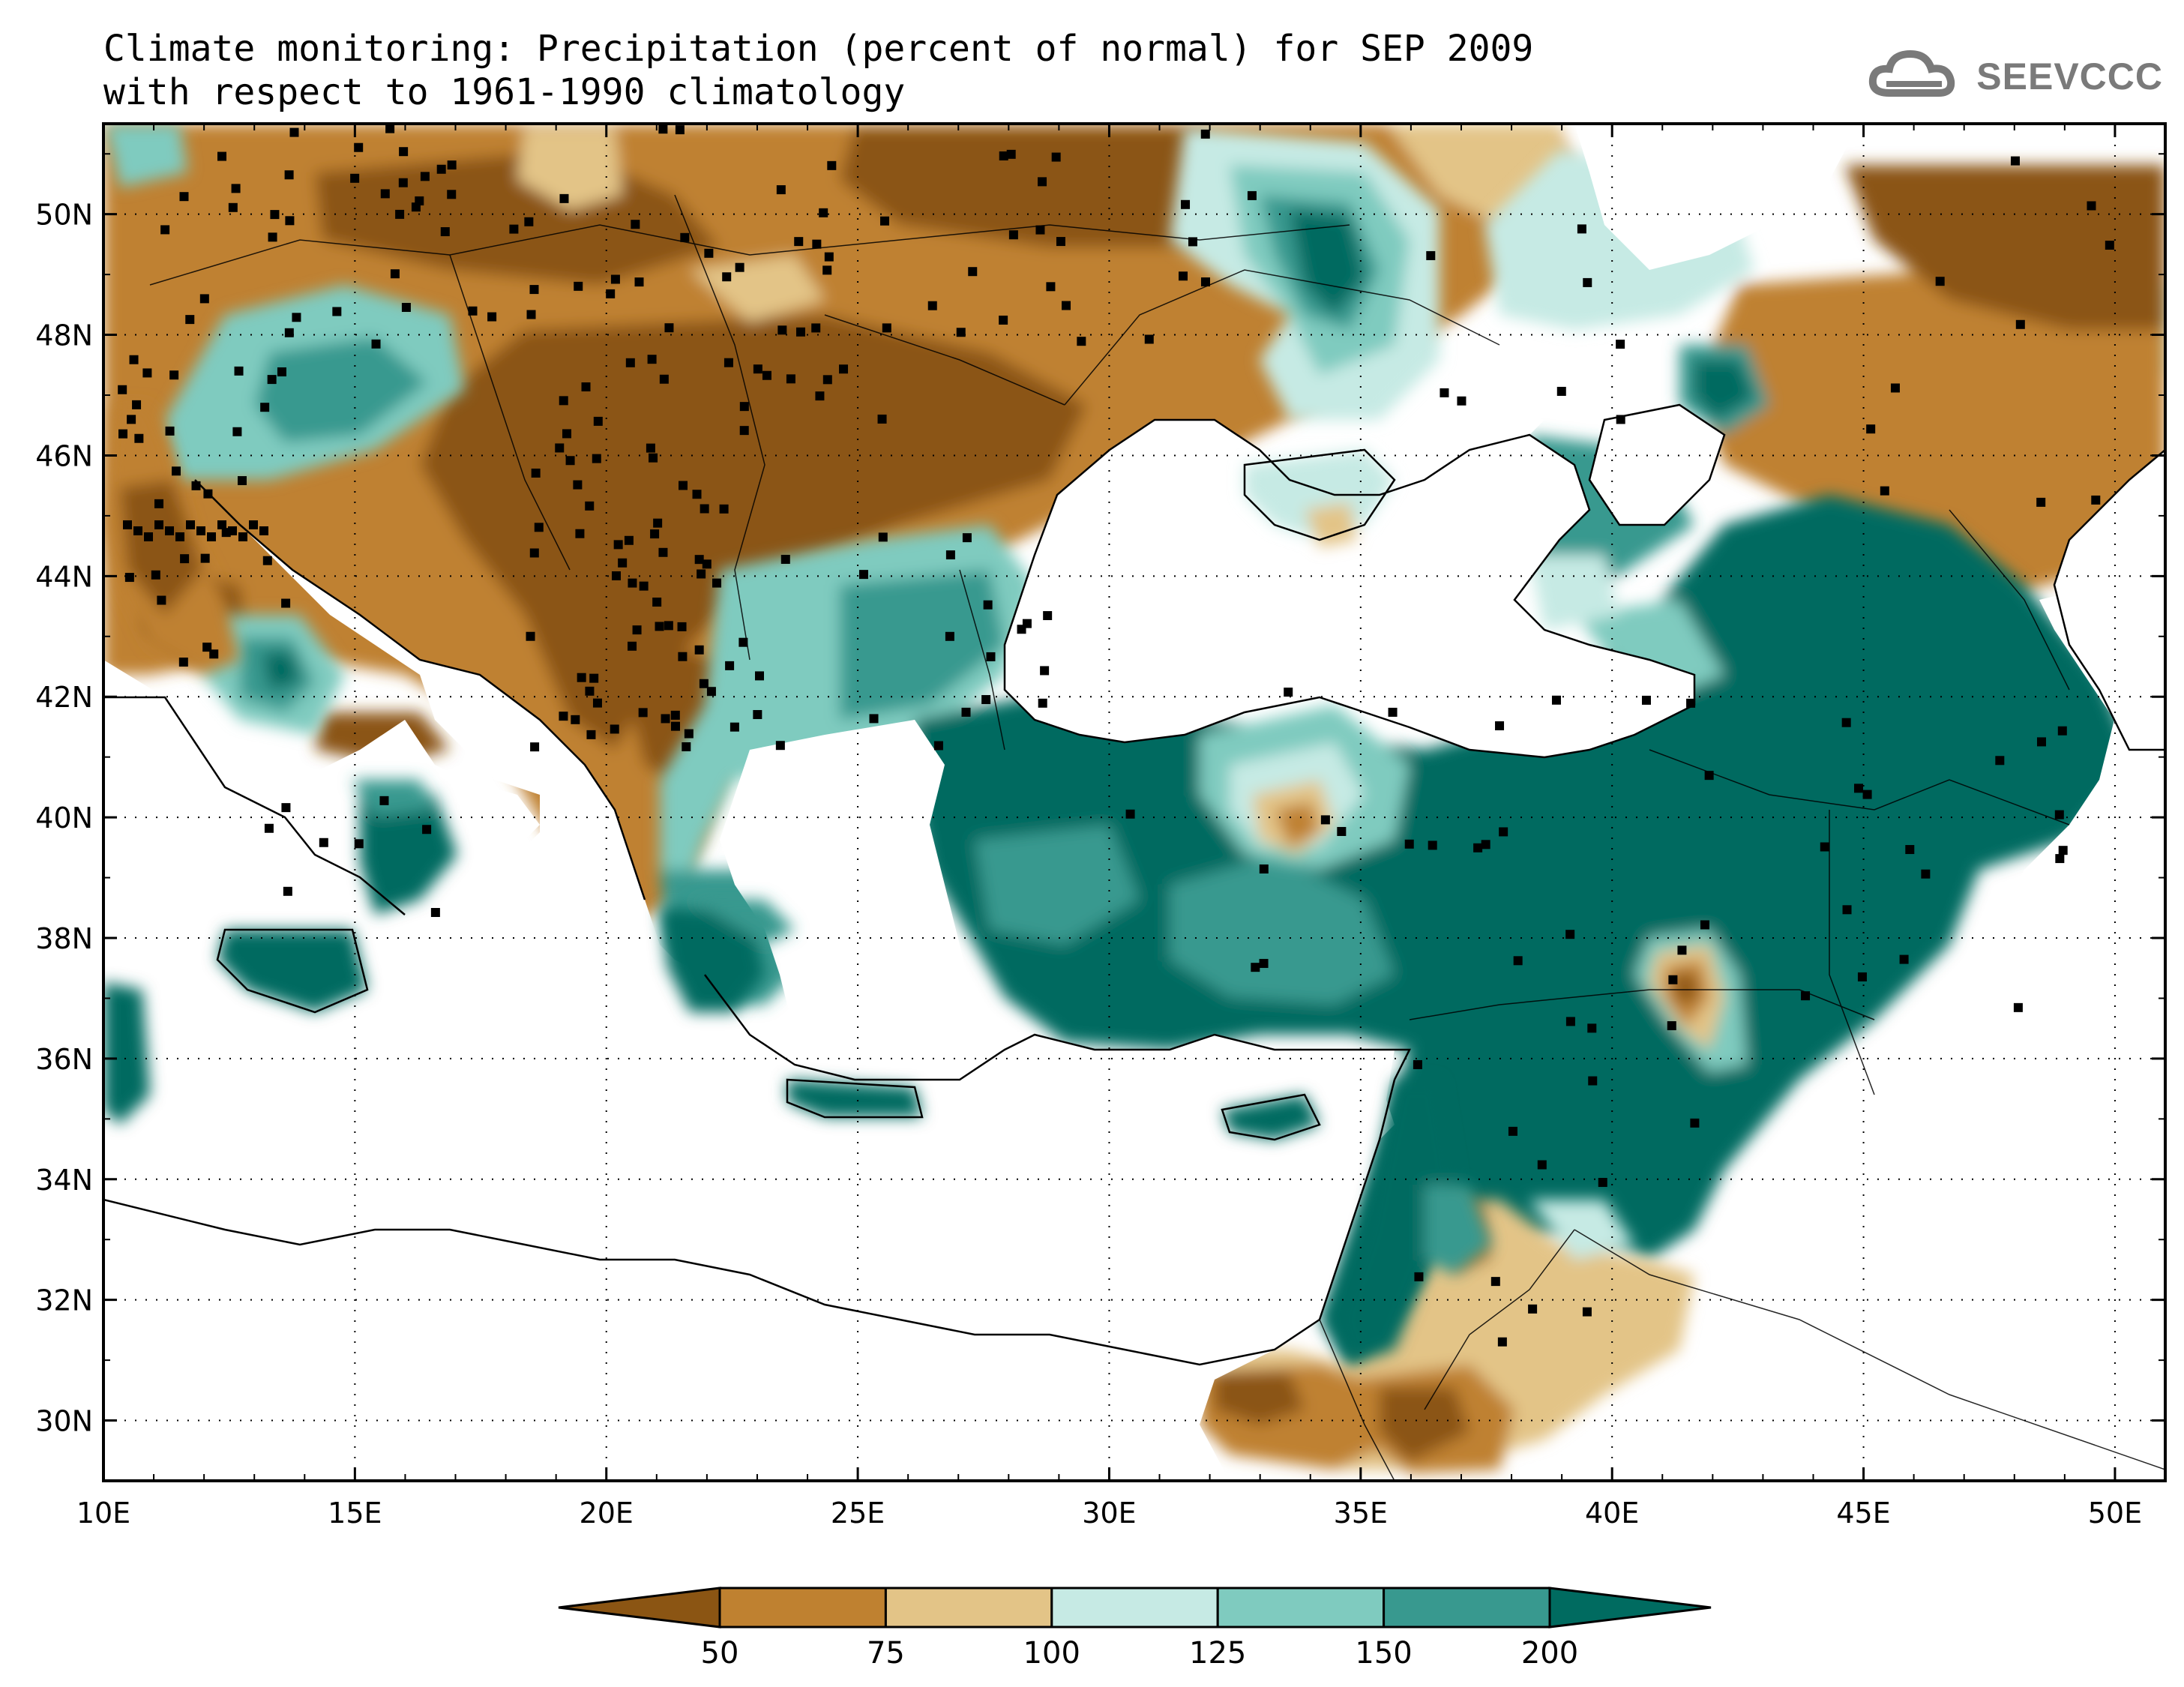  I want to click on title-line-2: with respect to 1961-1990 climatology, so click(504, 92).